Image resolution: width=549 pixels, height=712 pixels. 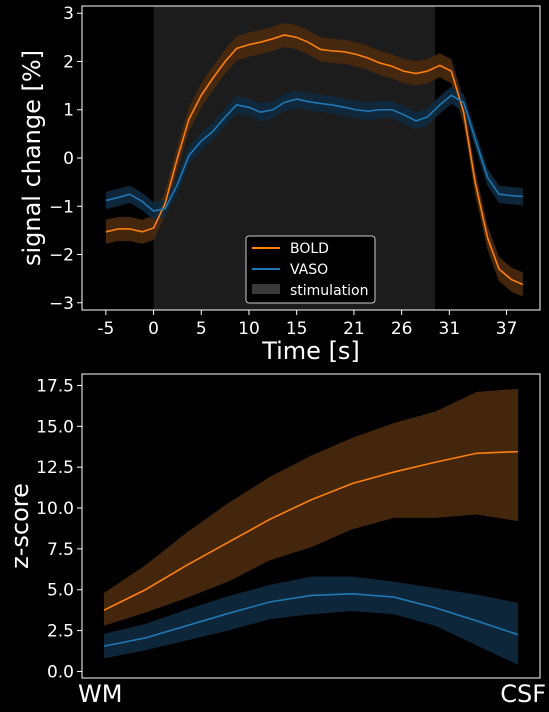 I want to click on top-y-axis-title: signal change [%], so click(x=32, y=158).